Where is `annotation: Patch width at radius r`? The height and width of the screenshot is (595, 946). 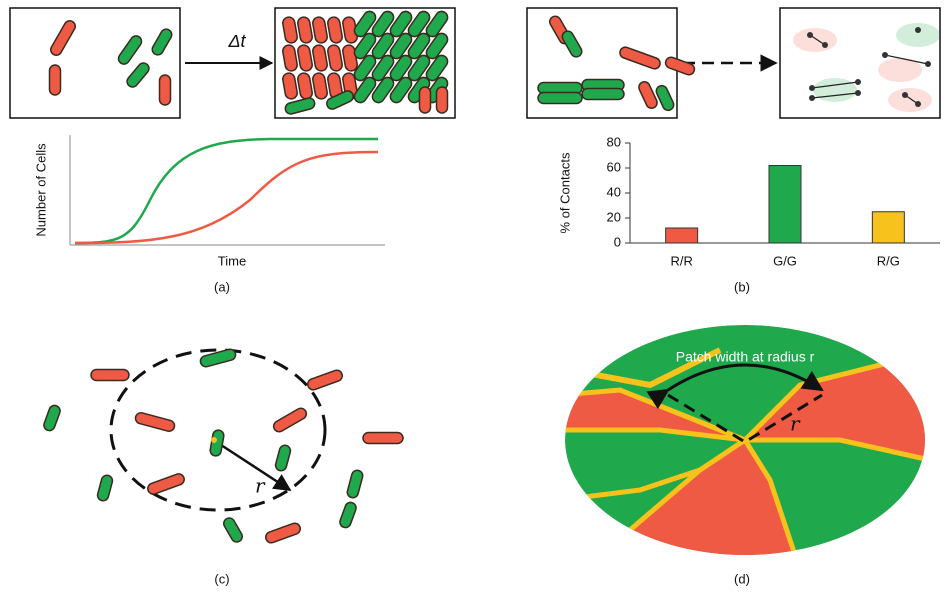
annotation: Patch width at radius r is located at coordinates (745, 357).